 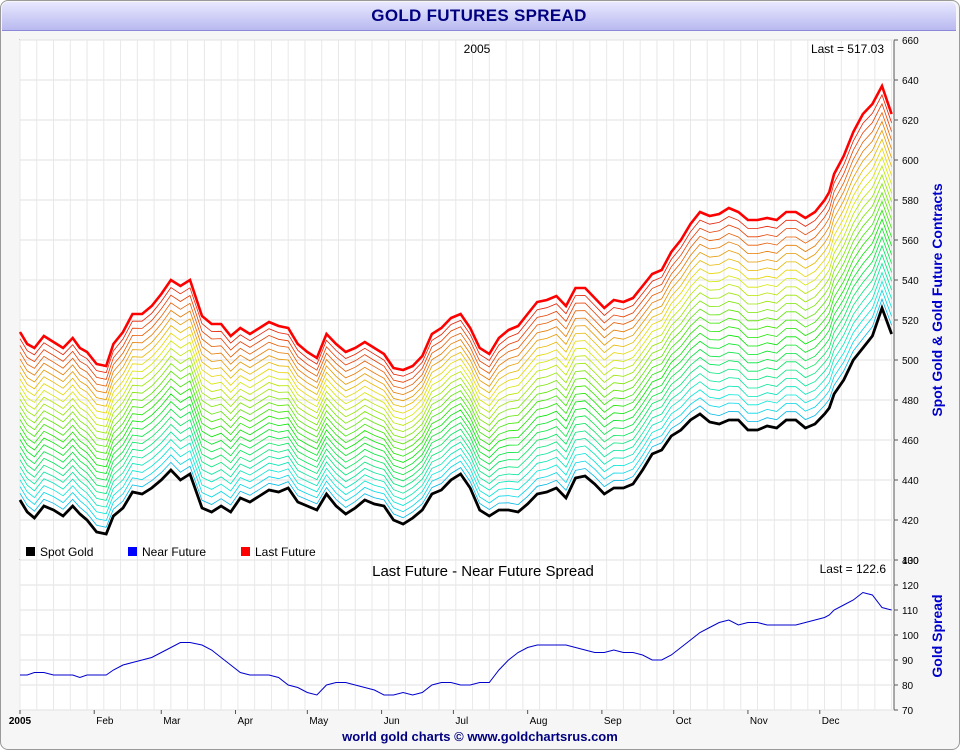 I want to click on upper-y-tick-label: 660, so click(x=910, y=41).